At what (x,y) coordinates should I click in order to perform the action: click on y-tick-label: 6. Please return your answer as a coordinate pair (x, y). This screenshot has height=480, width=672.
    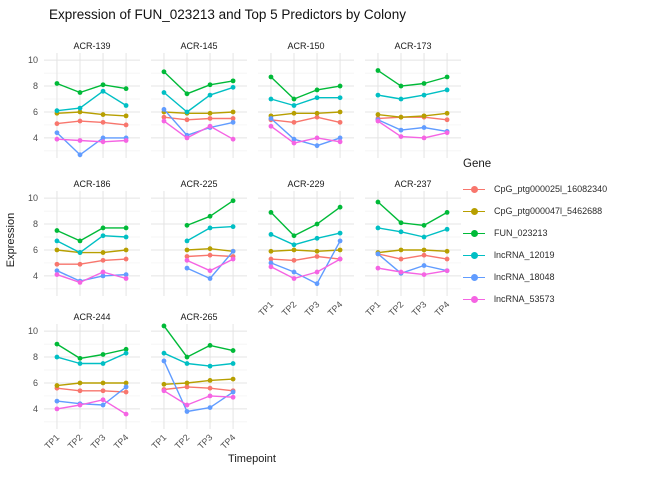
    Looking at the image, I should click on (35, 382).